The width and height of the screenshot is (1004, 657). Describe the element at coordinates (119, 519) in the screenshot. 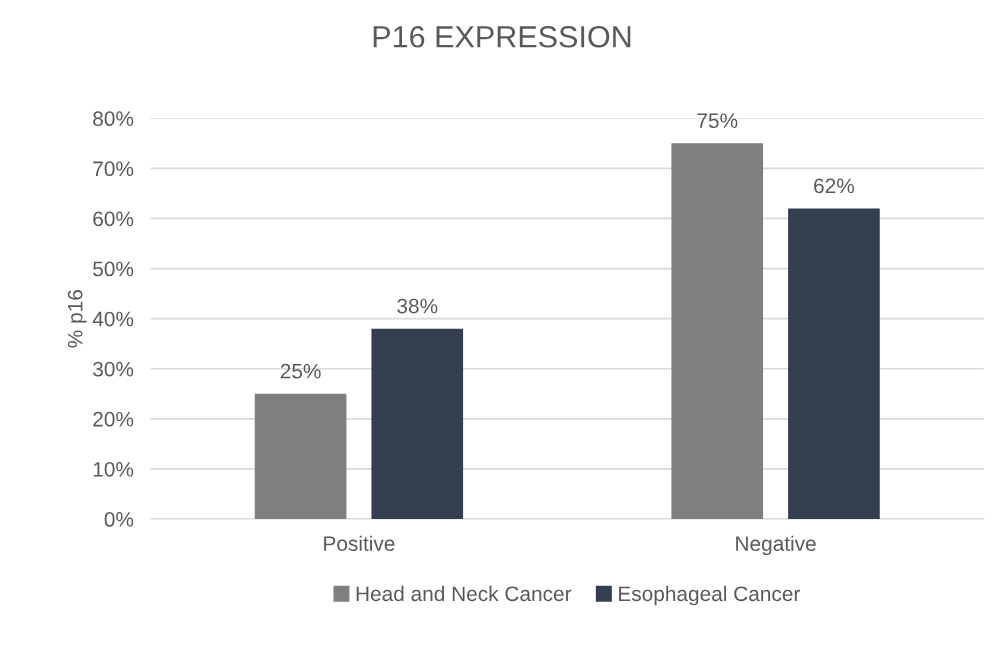

I see `y-tick-label: 0%` at that location.